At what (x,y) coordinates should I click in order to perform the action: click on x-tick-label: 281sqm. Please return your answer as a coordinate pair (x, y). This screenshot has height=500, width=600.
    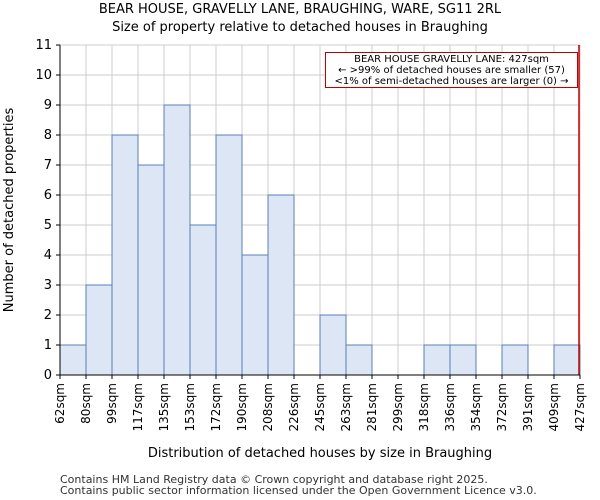
    Looking at the image, I should click on (372, 407).